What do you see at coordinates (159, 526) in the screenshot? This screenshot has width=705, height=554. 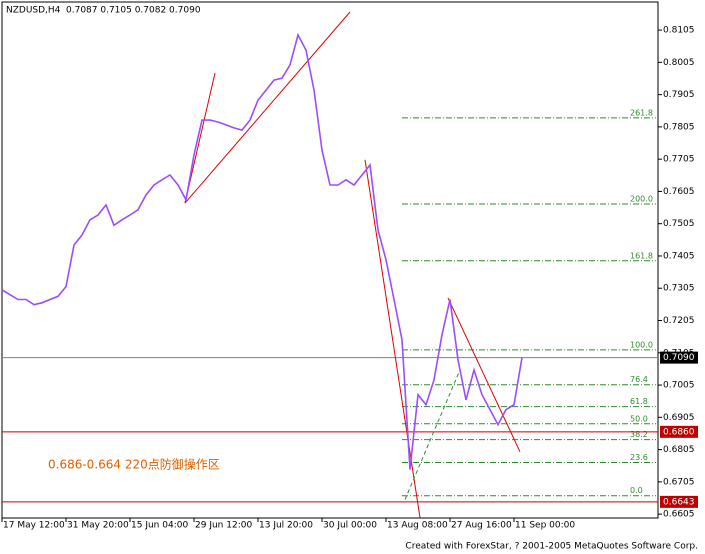 I see `x-tick-label: 15 Jun 04:00` at bounding box center [159, 526].